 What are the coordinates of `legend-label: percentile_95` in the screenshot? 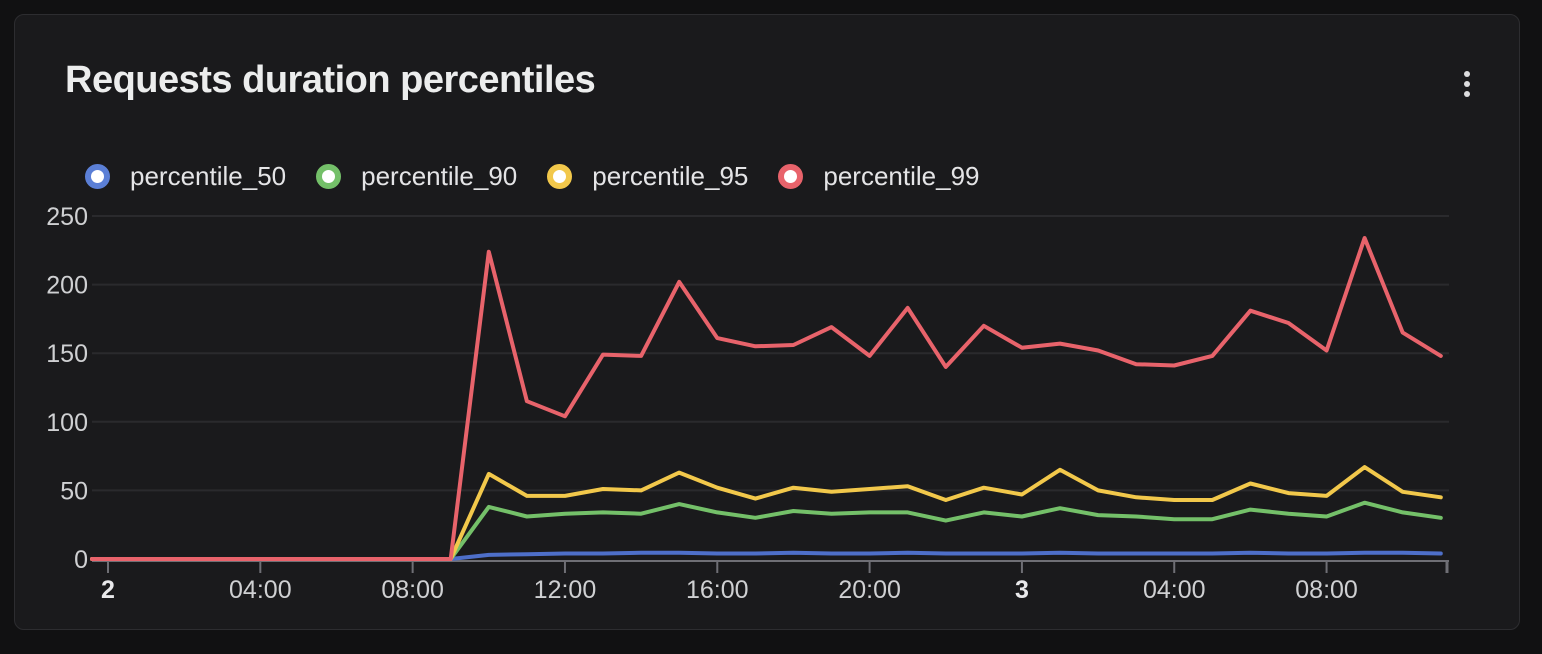 It's located at (670, 176).